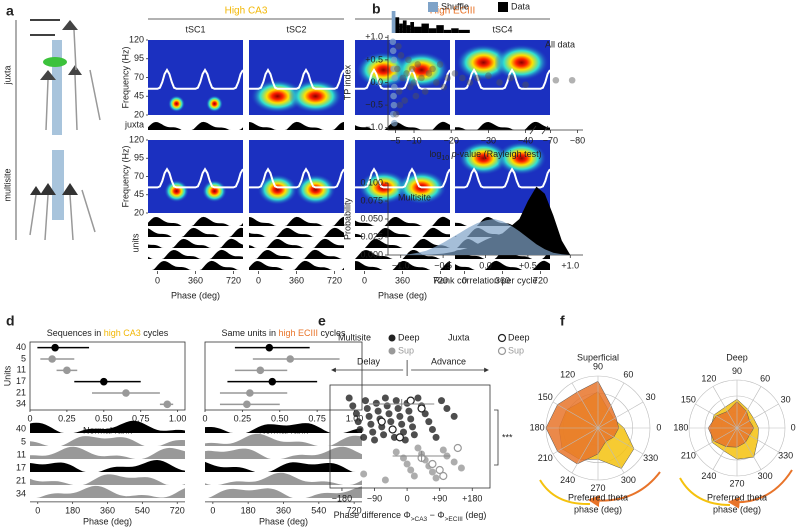  I want to click on unit-trace, so click(195, 254).